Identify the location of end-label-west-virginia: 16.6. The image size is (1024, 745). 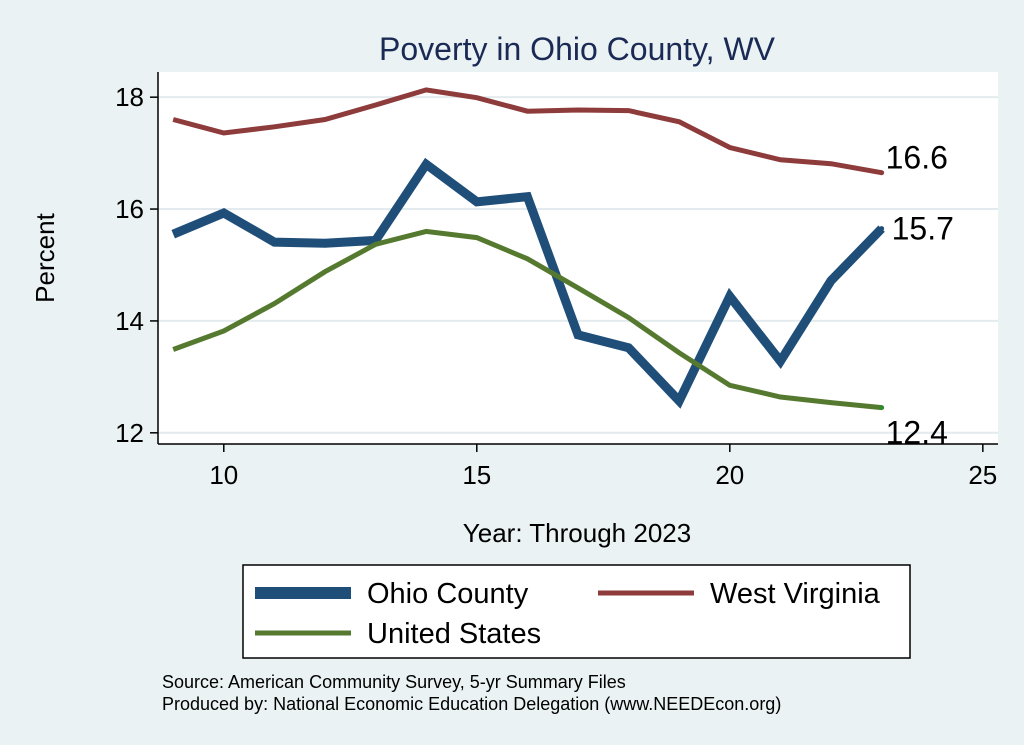
(917, 158).